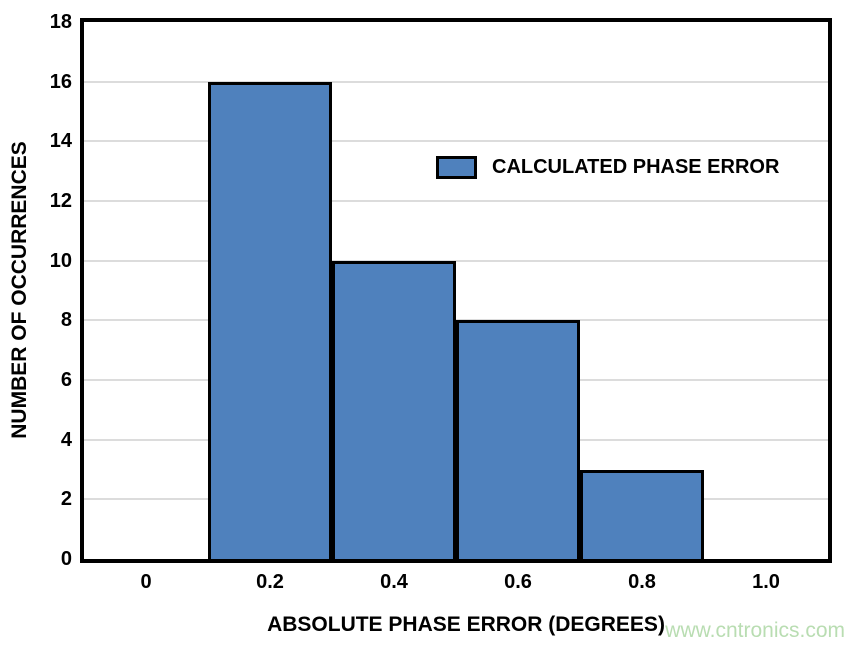  Describe the element at coordinates (66, 499) in the screenshot. I see `y-tick-label: 2` at that location.